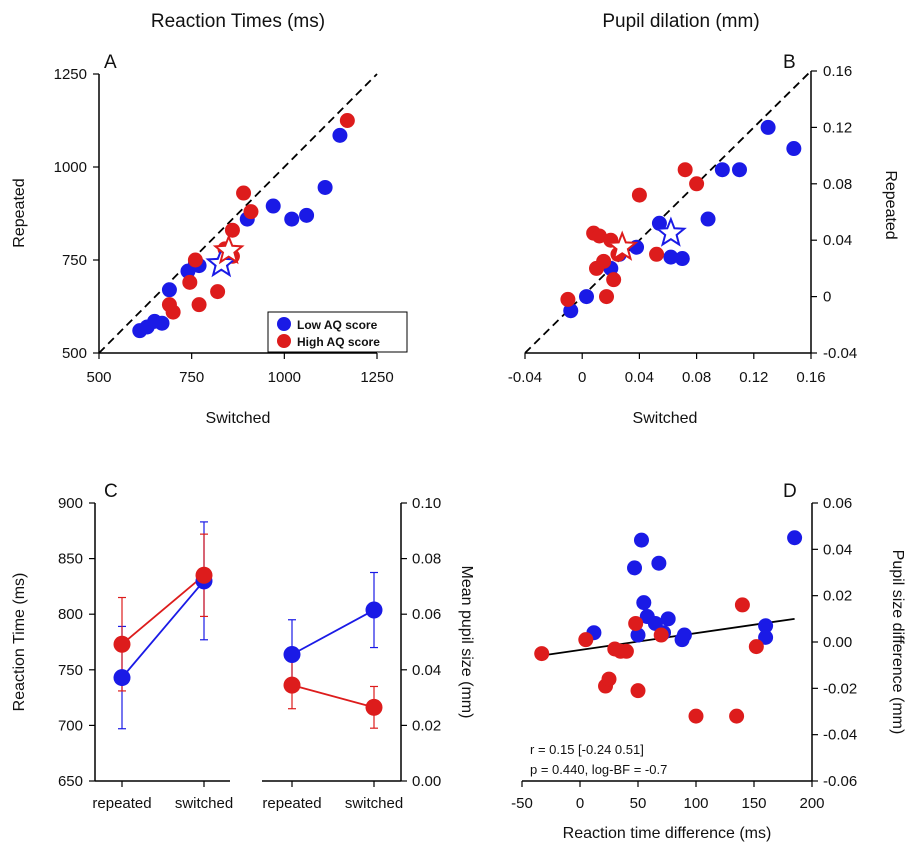 The image size is (906, 852). What do you see at coordinates (680, 21) in the screenshot?
I see `panel-b-title: Pupil dilation (mm)` at bounding box center [680, 21].